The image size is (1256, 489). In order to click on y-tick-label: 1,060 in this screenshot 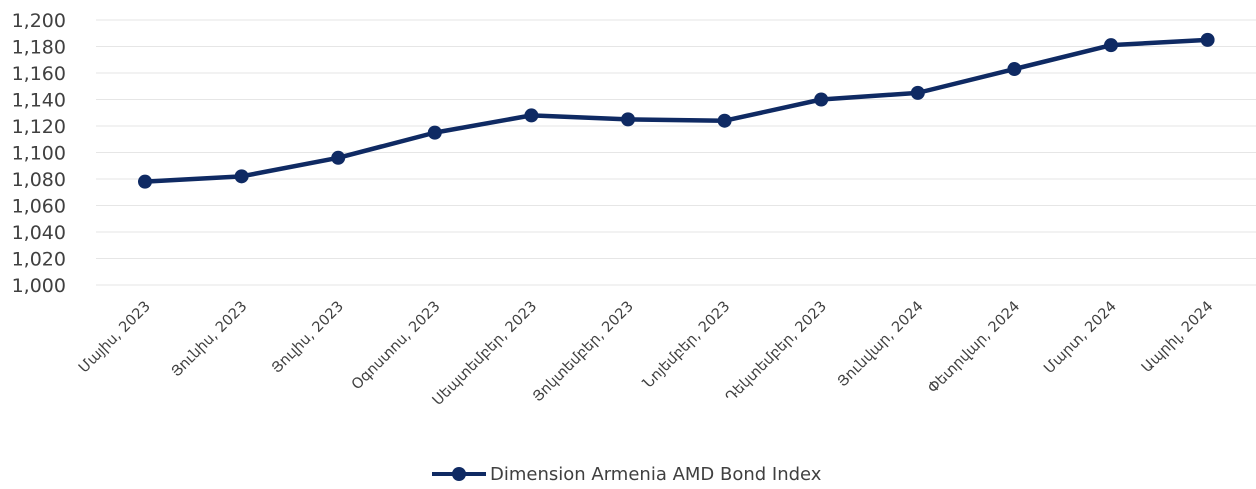, I will do `click(39, 207)`.